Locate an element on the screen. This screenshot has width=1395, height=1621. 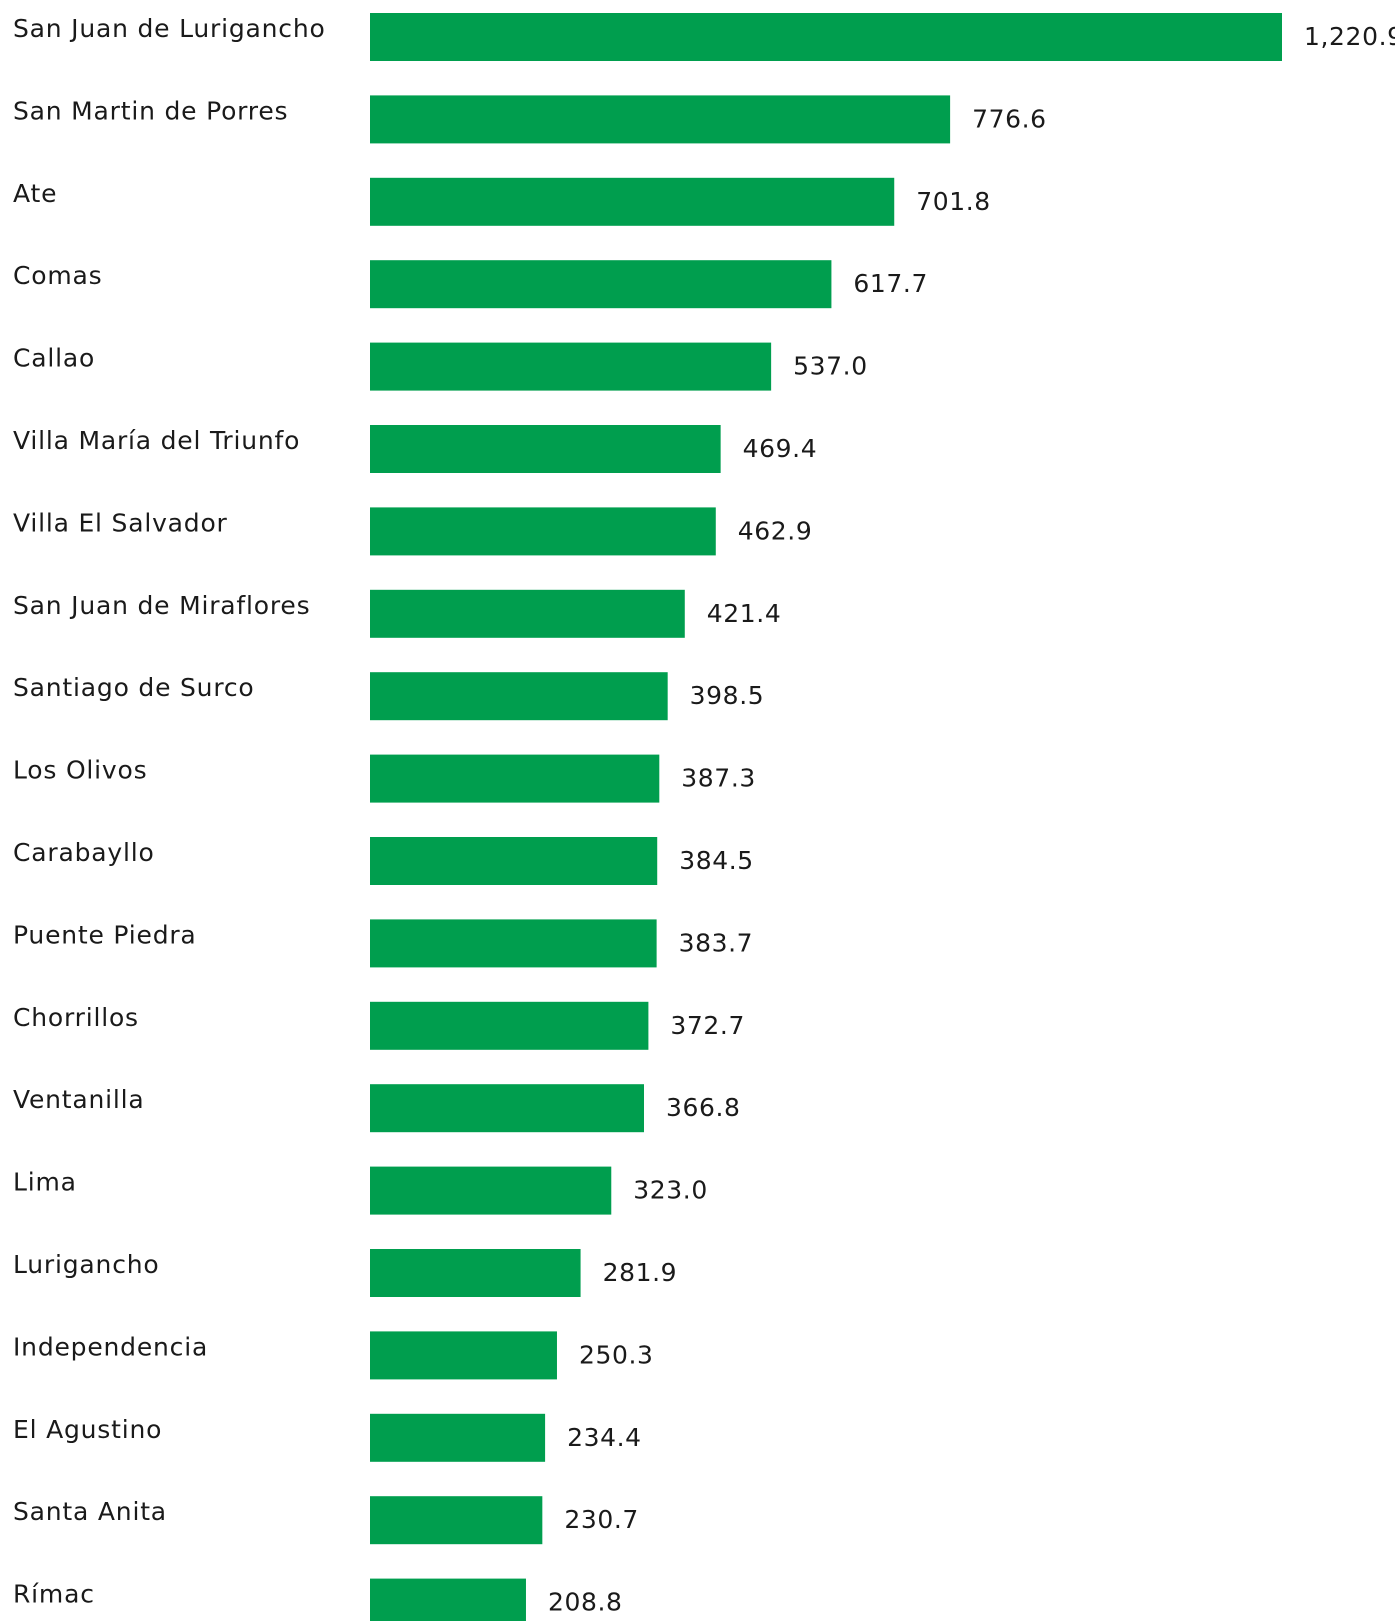
category-label: Los Olivos is located at coordinates (80, 770).